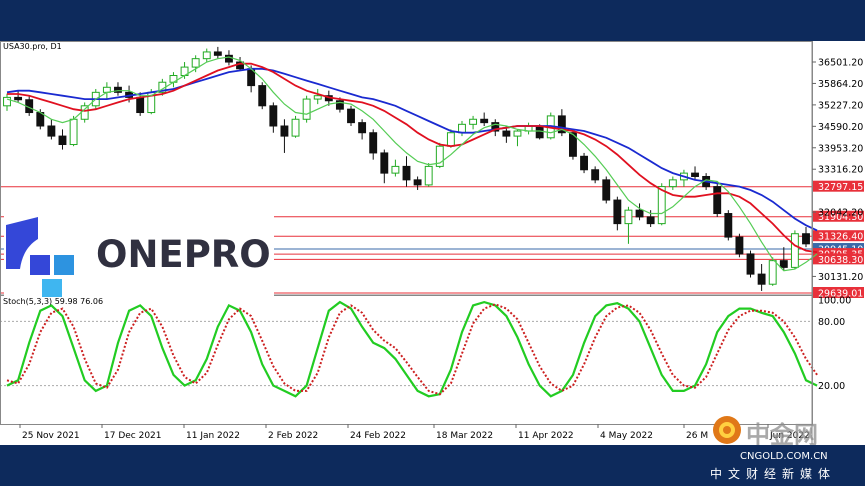  I want to click on date-tick-label: 4 May 2022, so click(626, 436).